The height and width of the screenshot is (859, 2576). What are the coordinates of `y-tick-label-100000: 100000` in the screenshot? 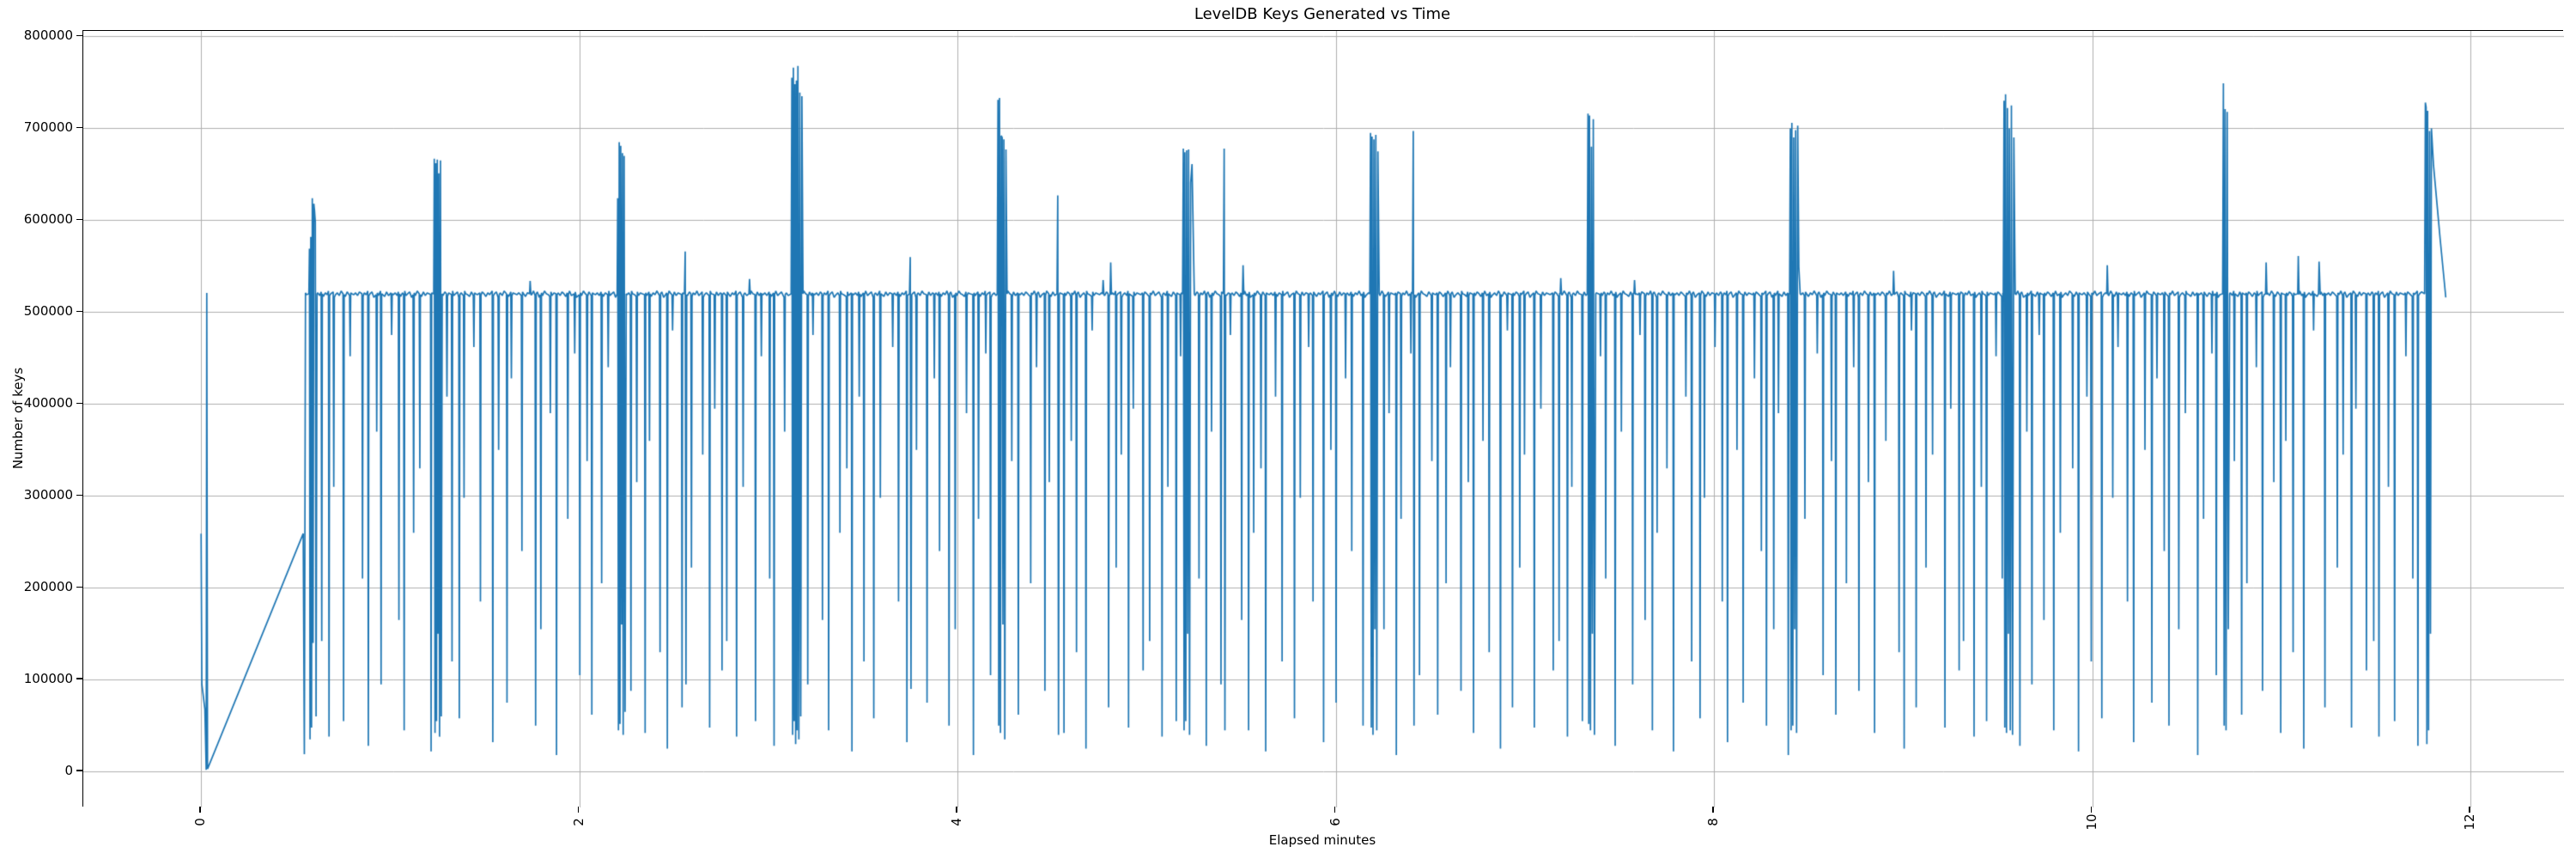 It's located at (48, 679).